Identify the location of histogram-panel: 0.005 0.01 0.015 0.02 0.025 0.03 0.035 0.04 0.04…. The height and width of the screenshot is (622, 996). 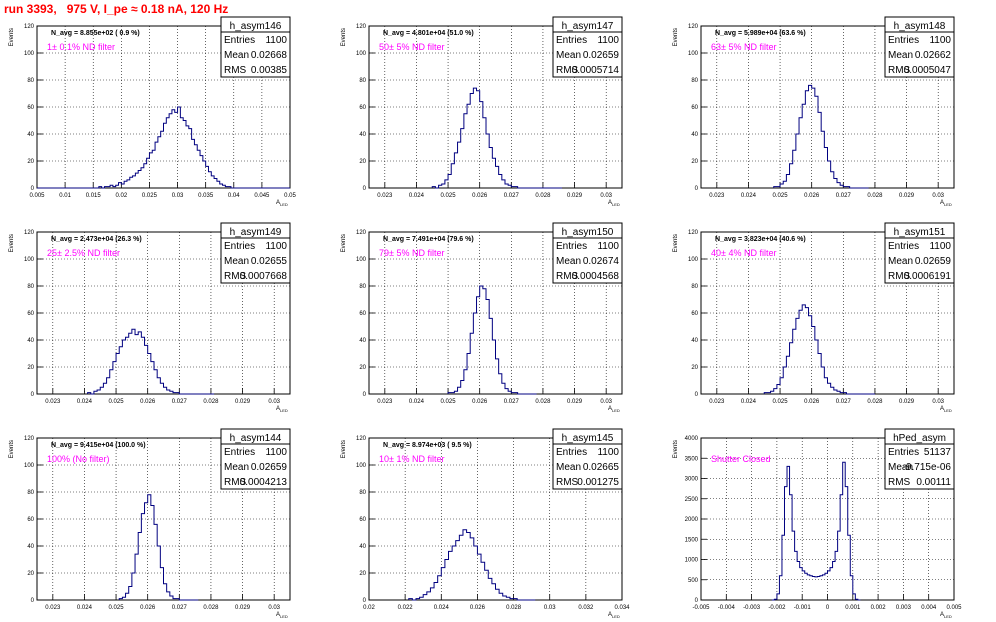
(152, 111).